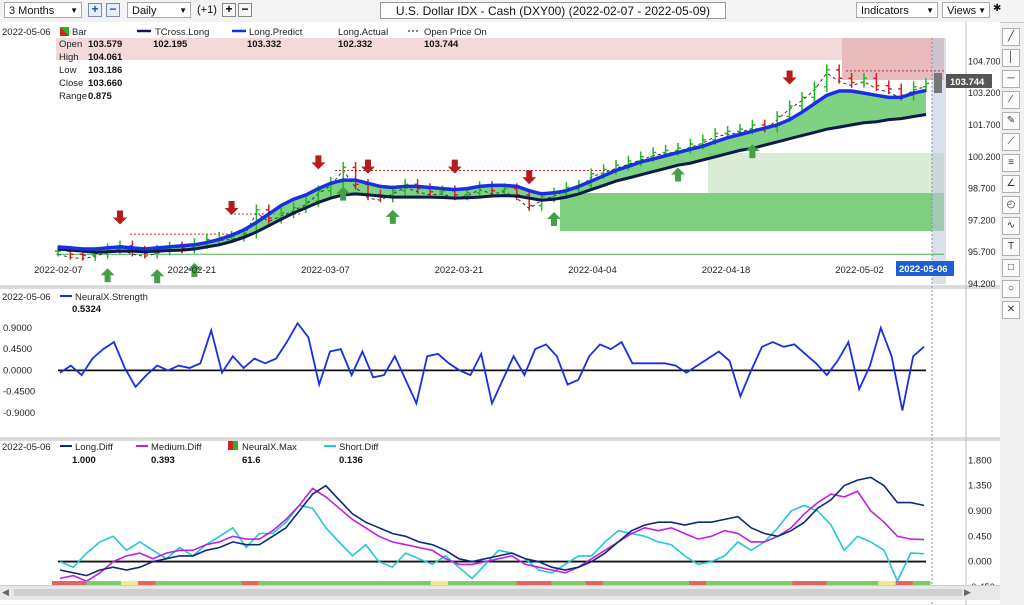 The width and height of the screenshot is (1024, 605). I want to click on open-price-legend-value: 103.744, so click(441, 44).